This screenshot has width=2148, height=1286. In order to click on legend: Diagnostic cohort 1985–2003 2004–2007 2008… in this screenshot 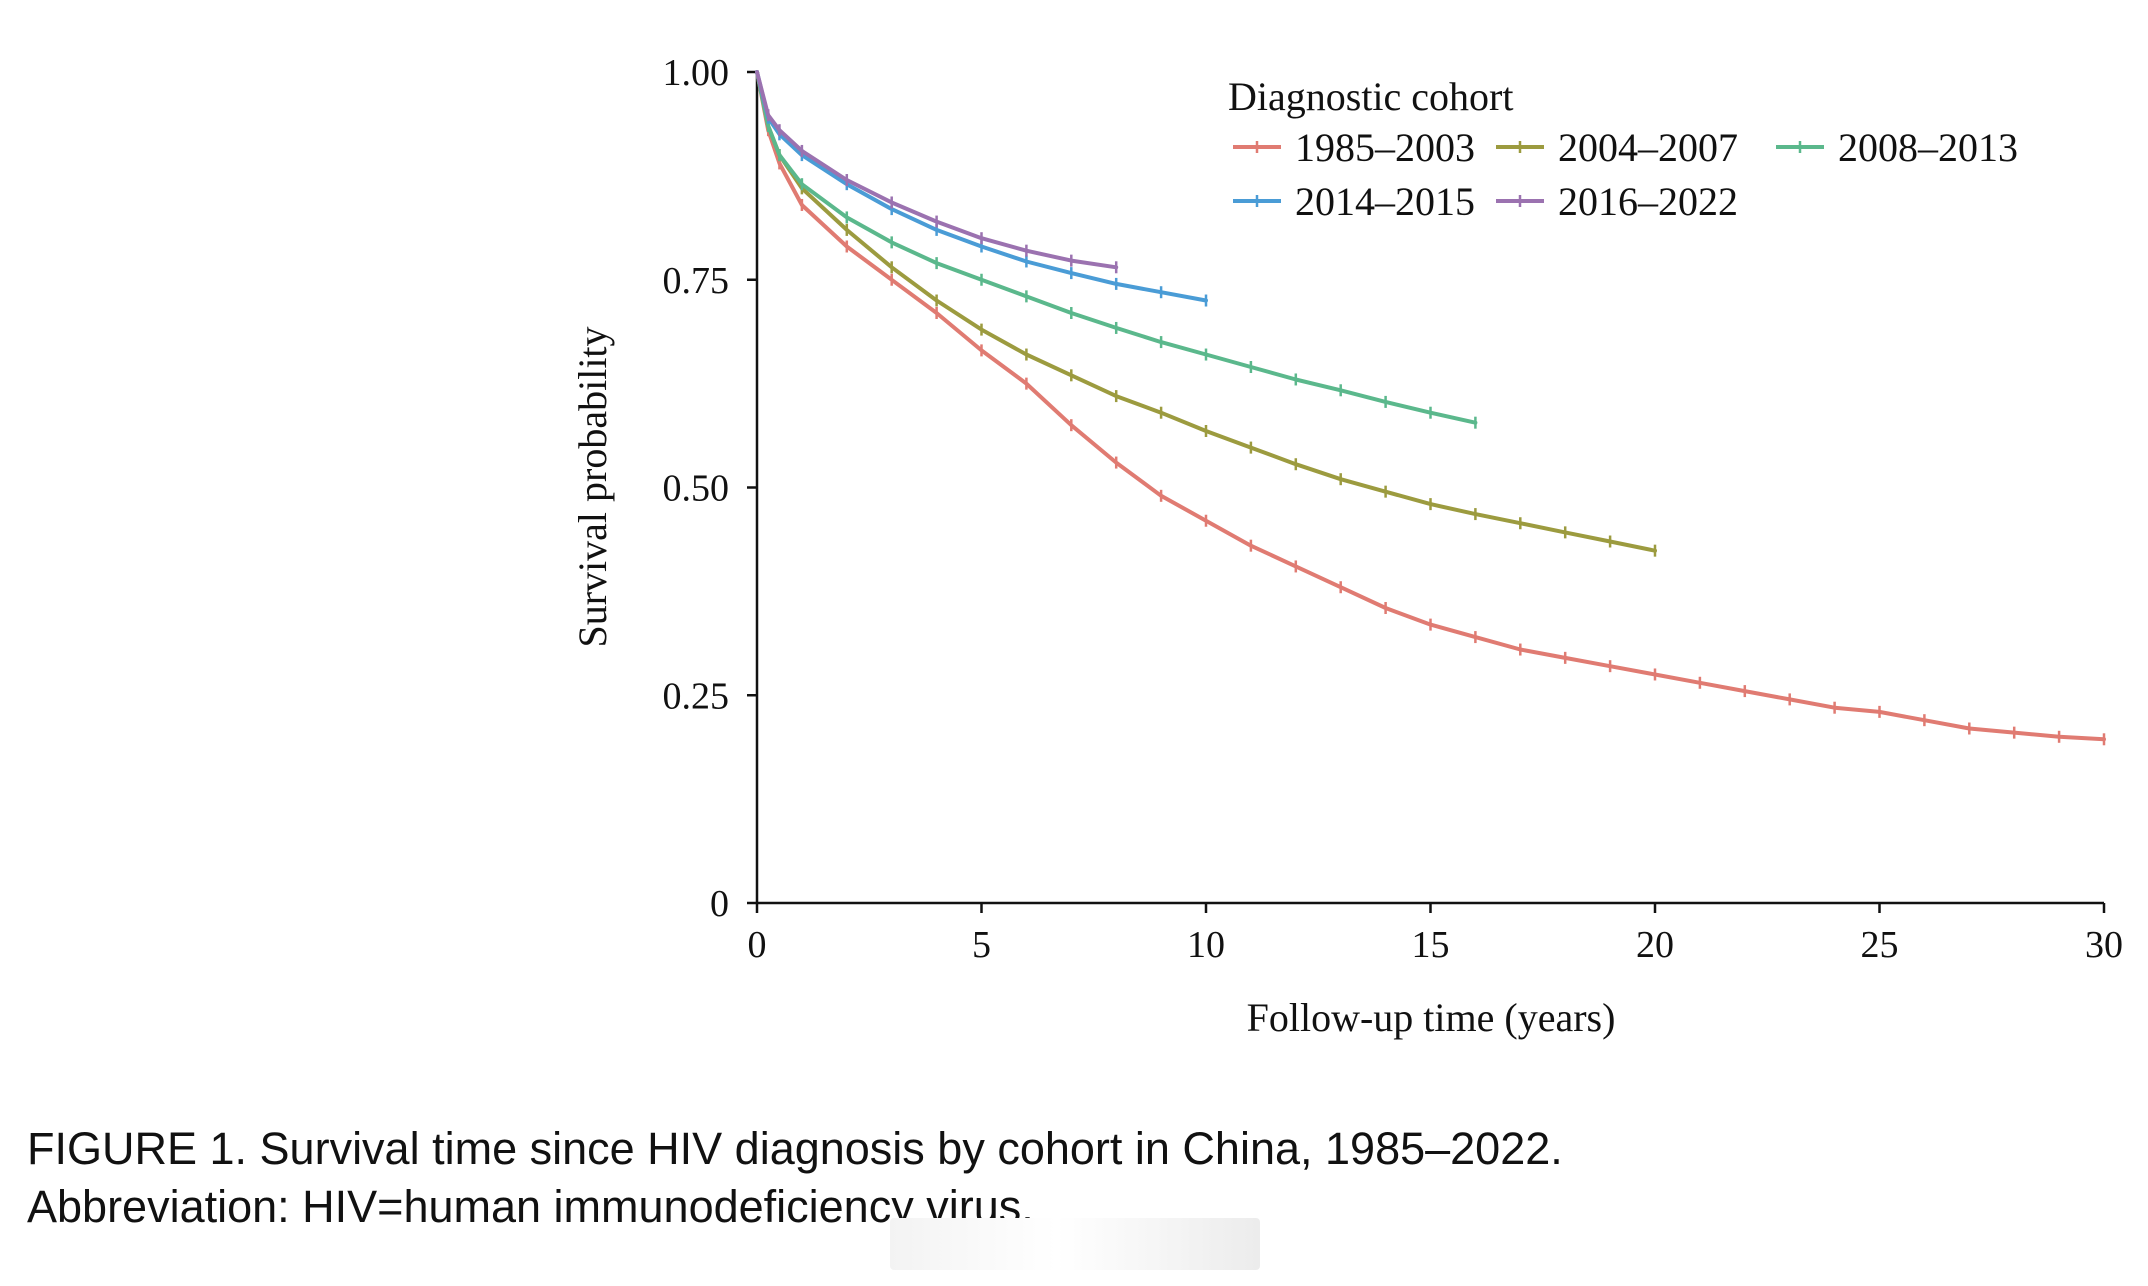, I will do `click(1623, 149)`.